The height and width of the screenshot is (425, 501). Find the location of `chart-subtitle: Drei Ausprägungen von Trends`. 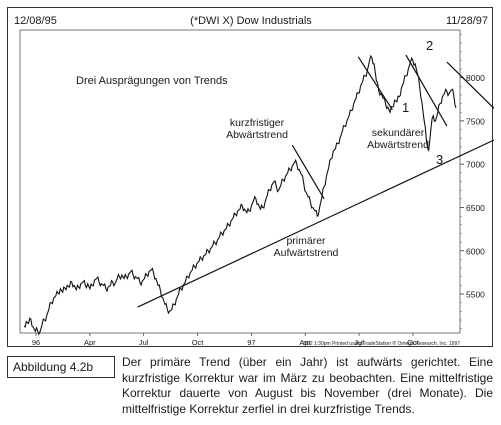

chart-subtitle: Drei Ausprägungen von Trends is located at coordinates (152, 81).